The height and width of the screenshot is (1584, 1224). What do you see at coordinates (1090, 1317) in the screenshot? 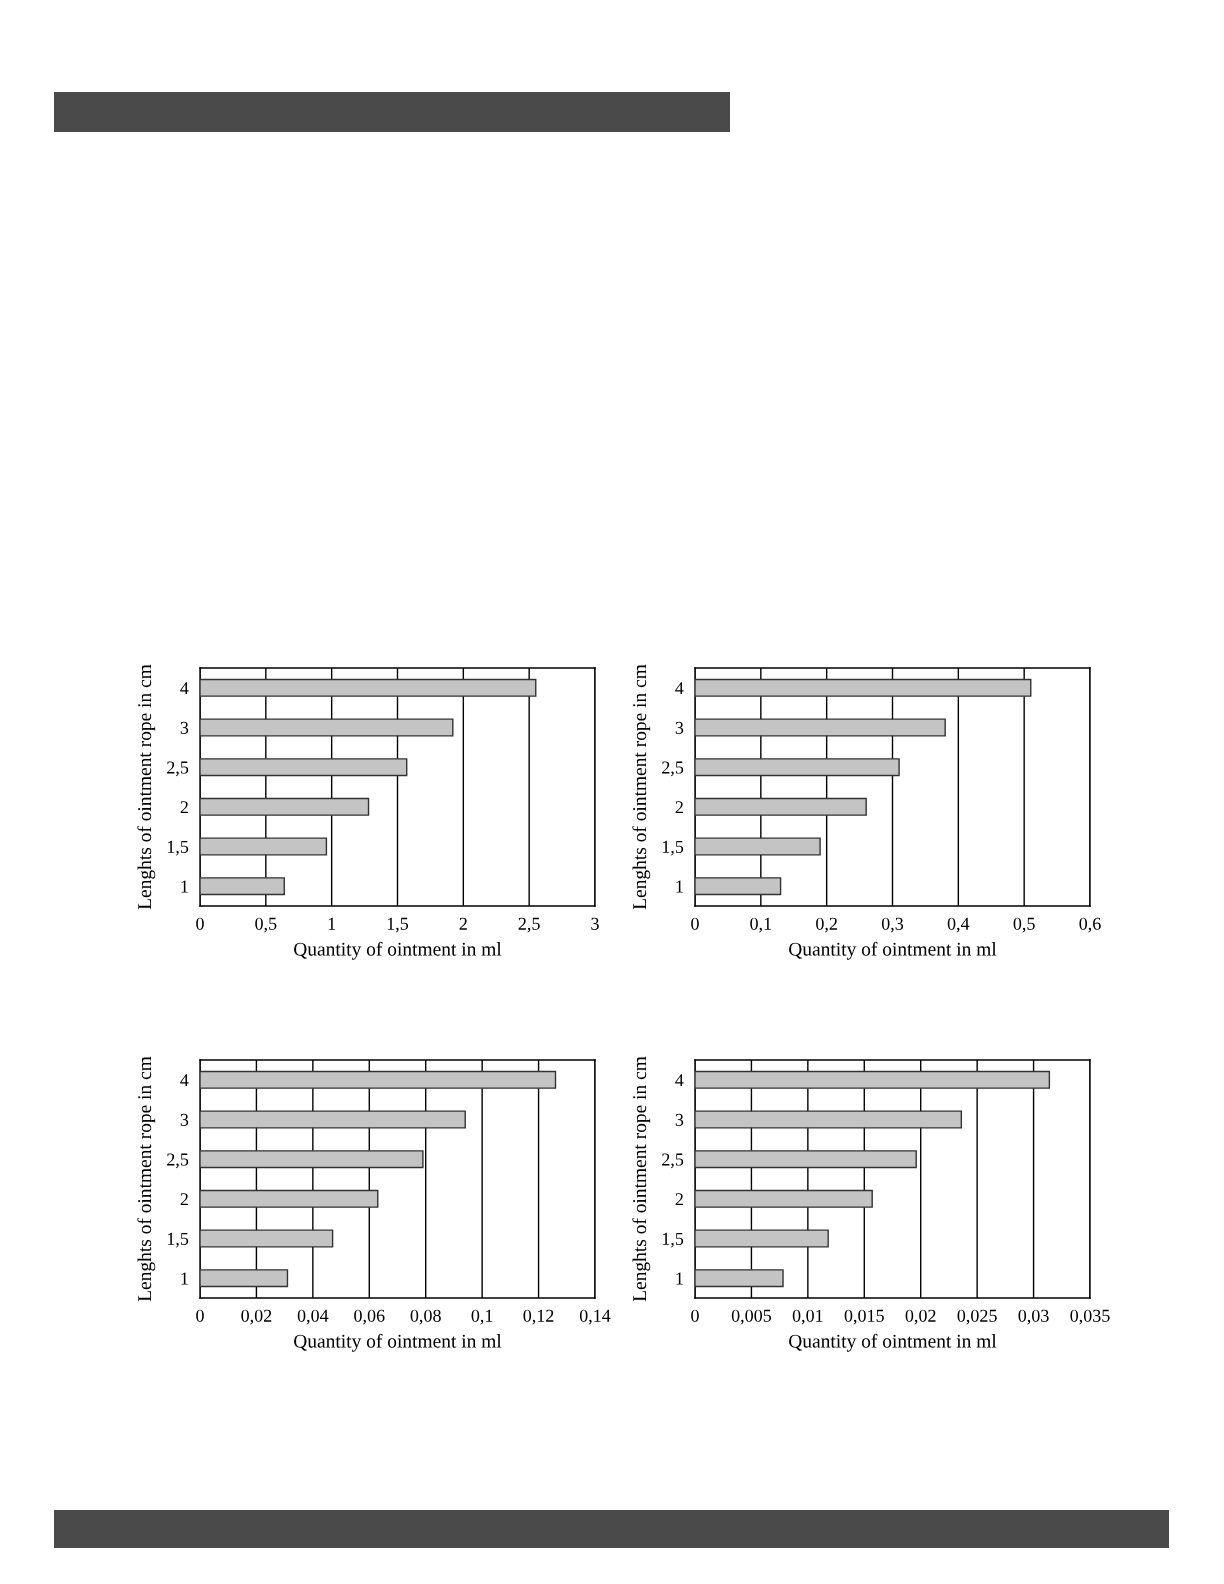
I see `x-tick-label: 0,035` at bounding box center [1090, 1317].